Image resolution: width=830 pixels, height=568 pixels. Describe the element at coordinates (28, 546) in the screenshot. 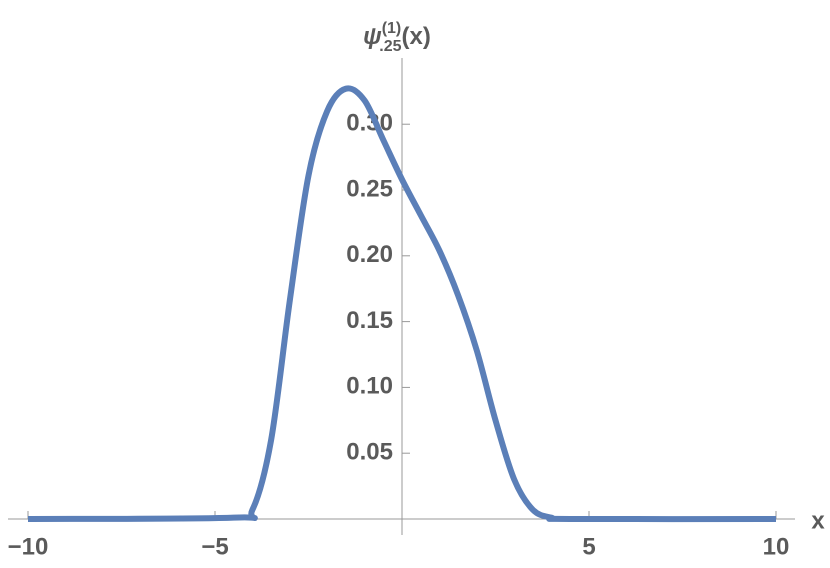

I see `x-tick-label: −10` at that location.